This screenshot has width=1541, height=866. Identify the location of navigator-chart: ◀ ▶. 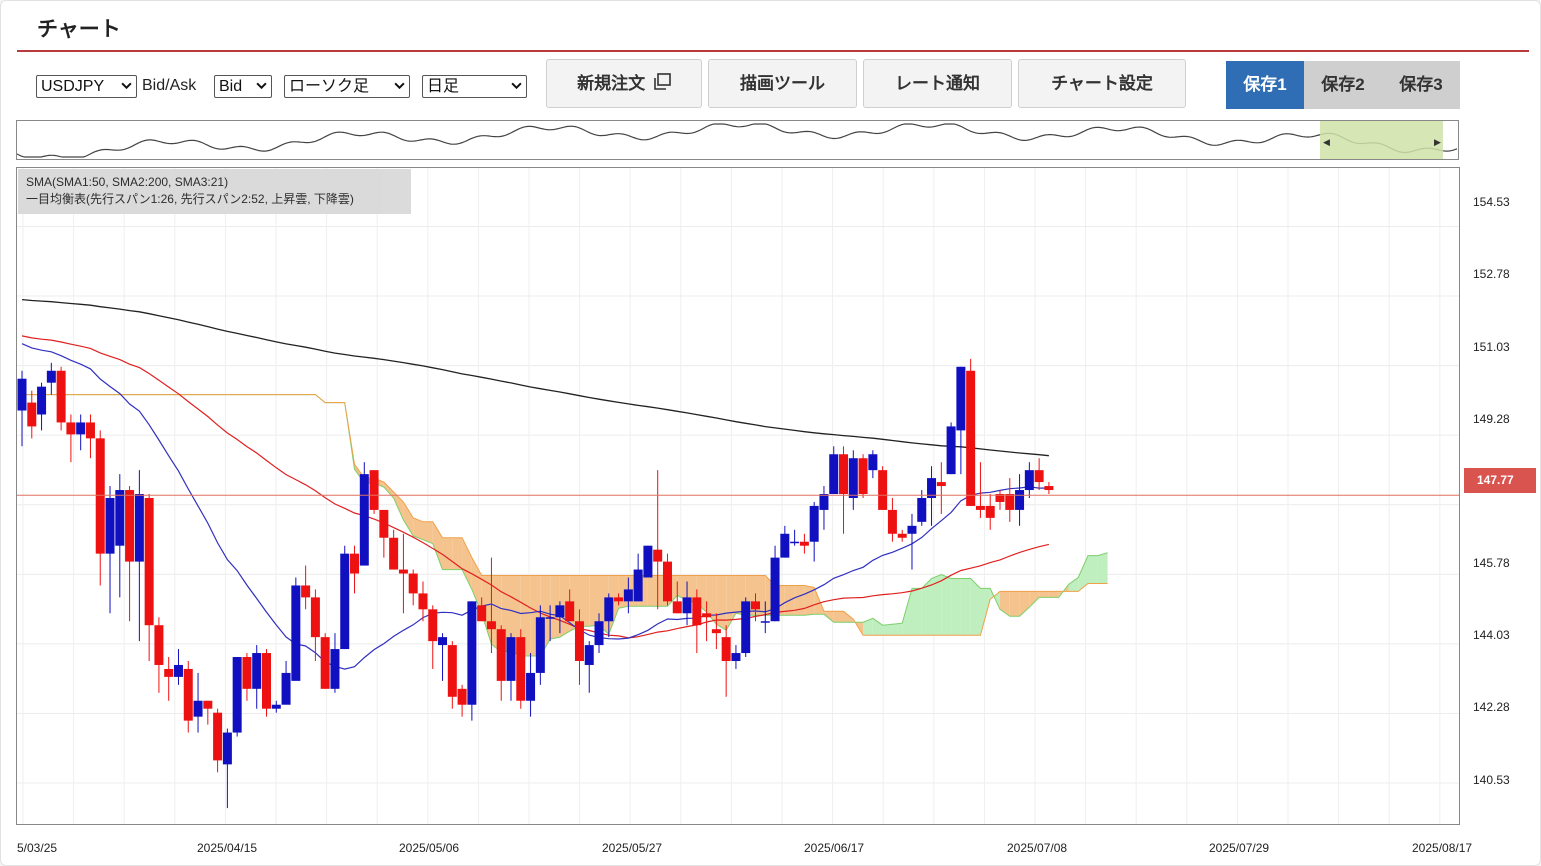
(737, 140).